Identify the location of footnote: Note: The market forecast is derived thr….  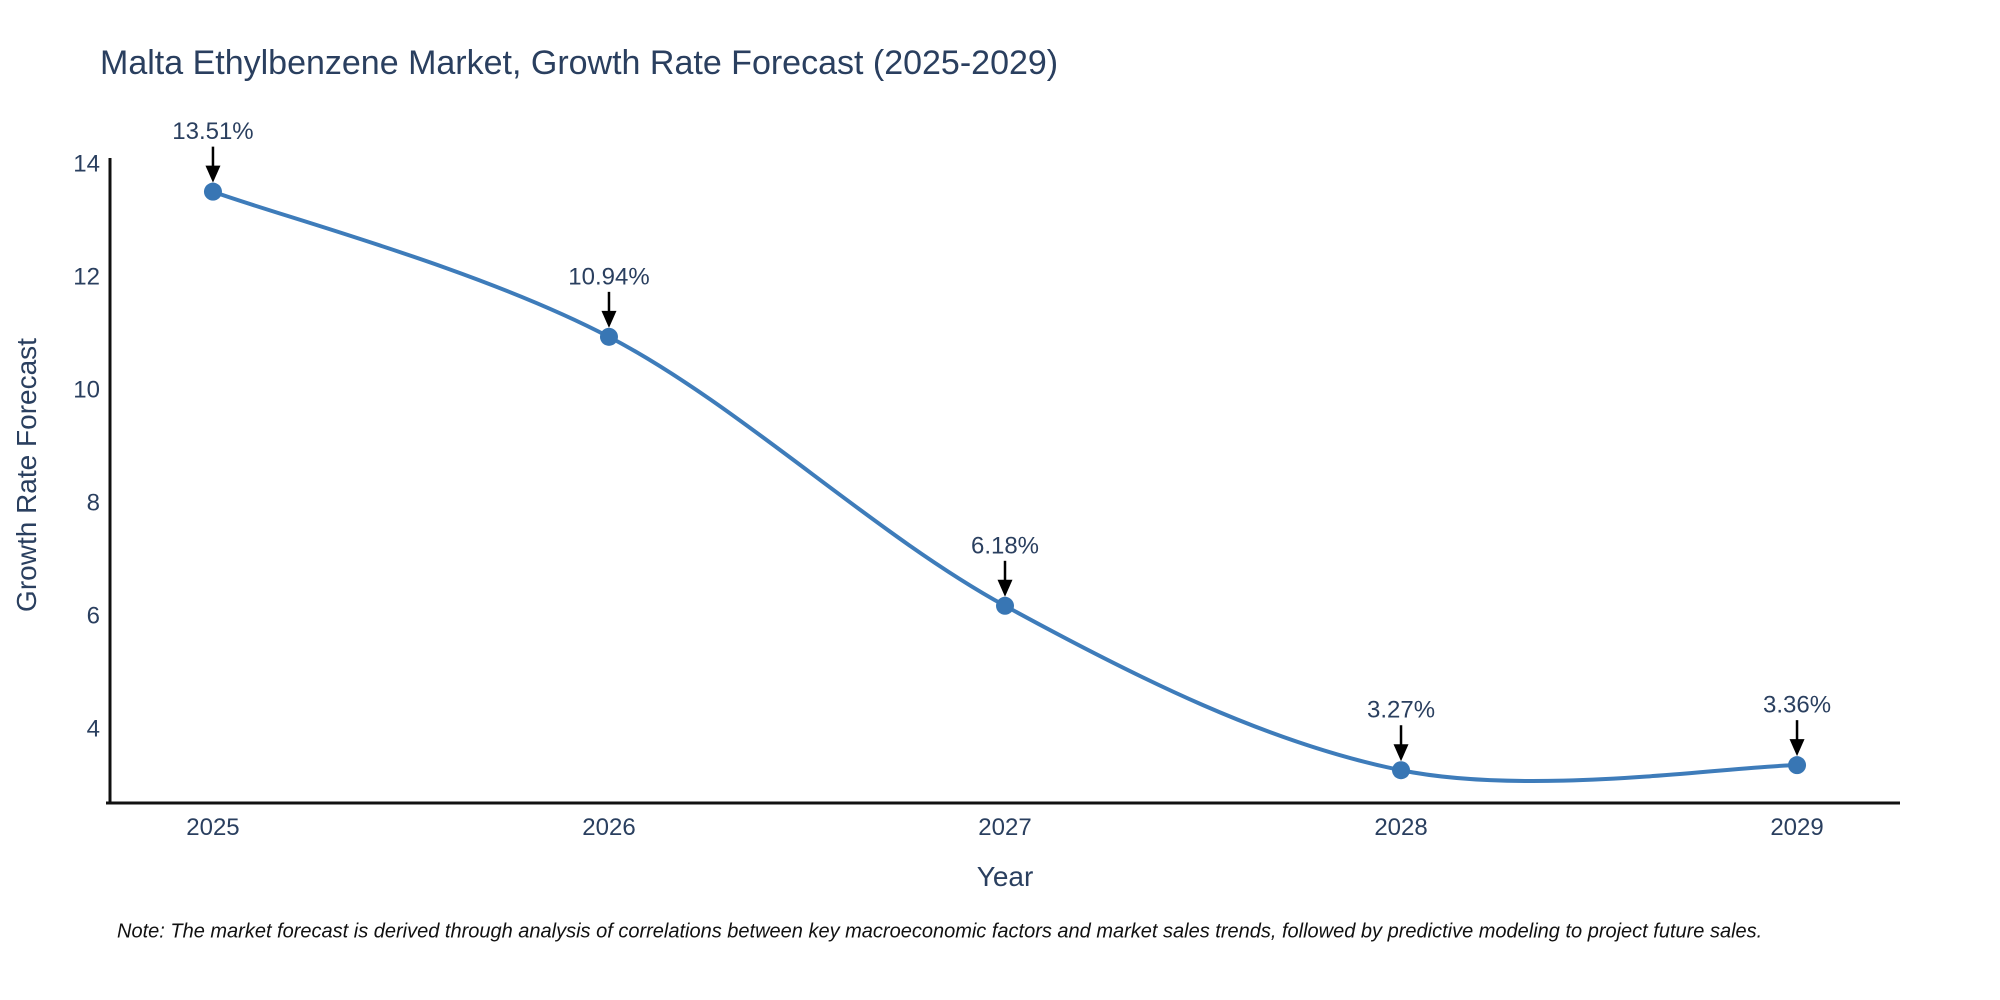
(940, 931).